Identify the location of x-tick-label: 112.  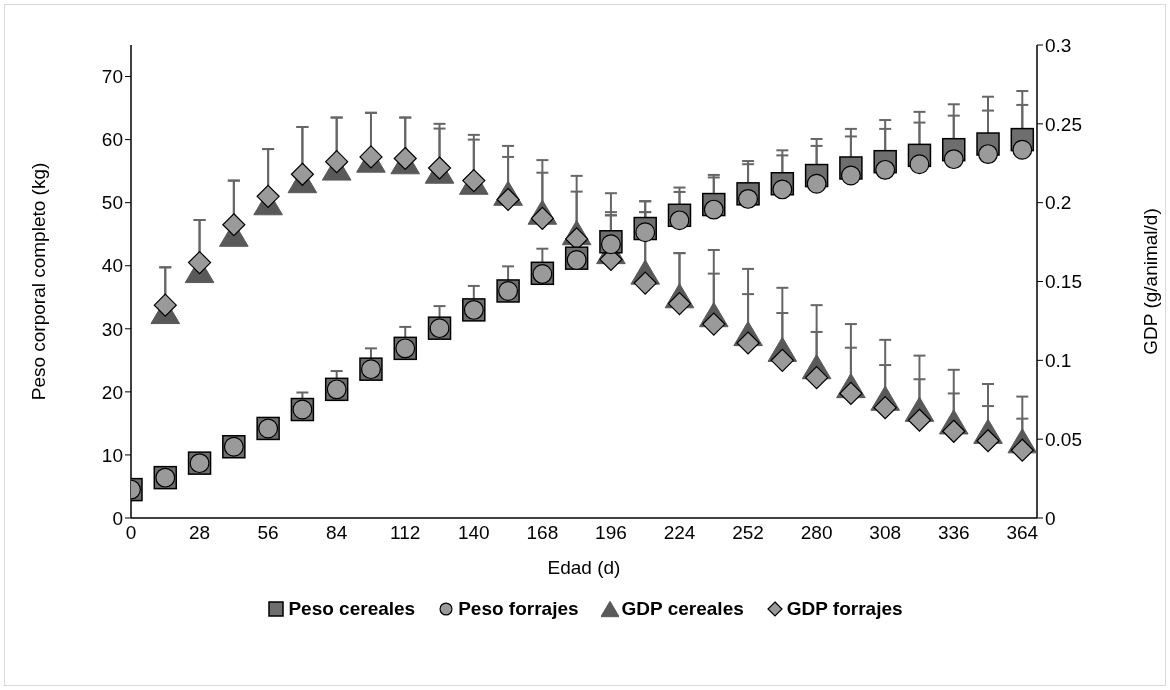
(405, 533).